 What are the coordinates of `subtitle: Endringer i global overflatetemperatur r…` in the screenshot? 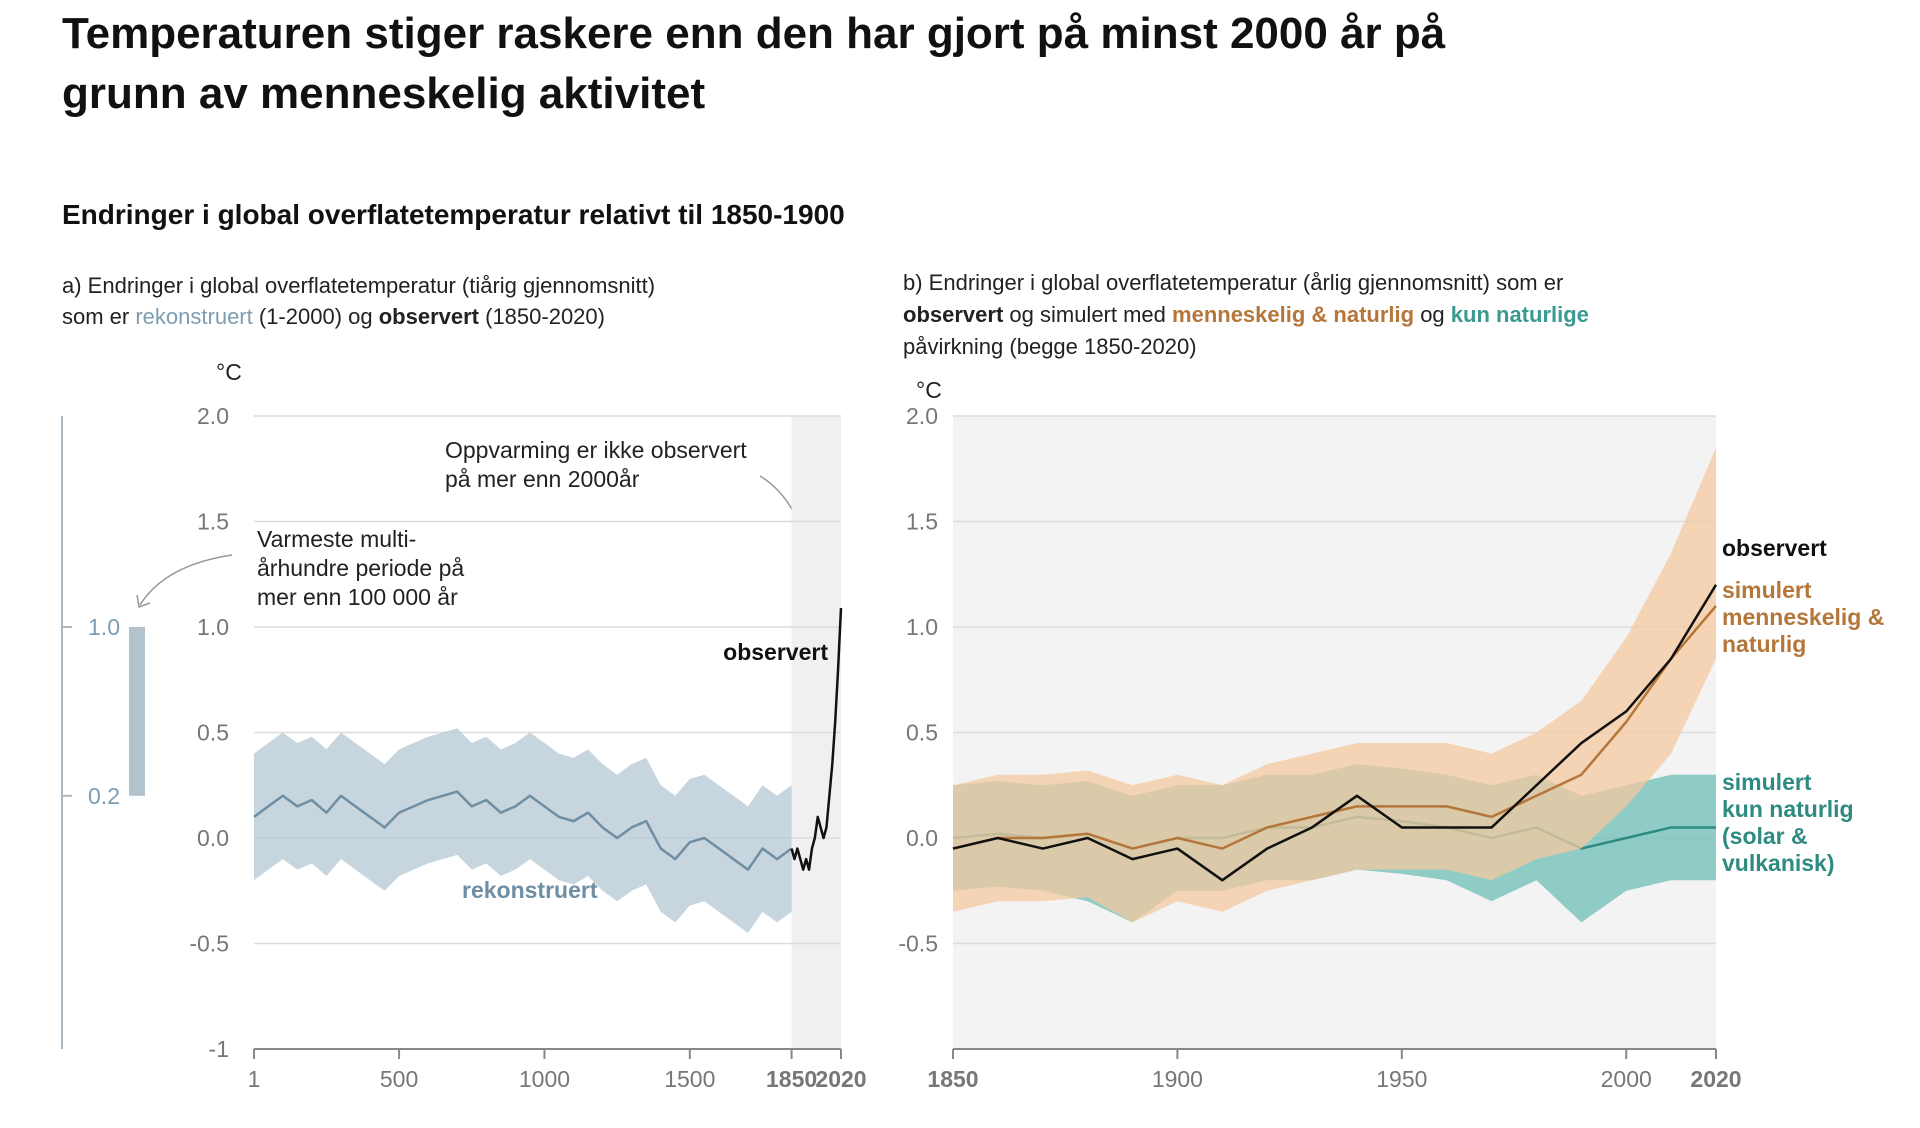 It's located at (453, 214).